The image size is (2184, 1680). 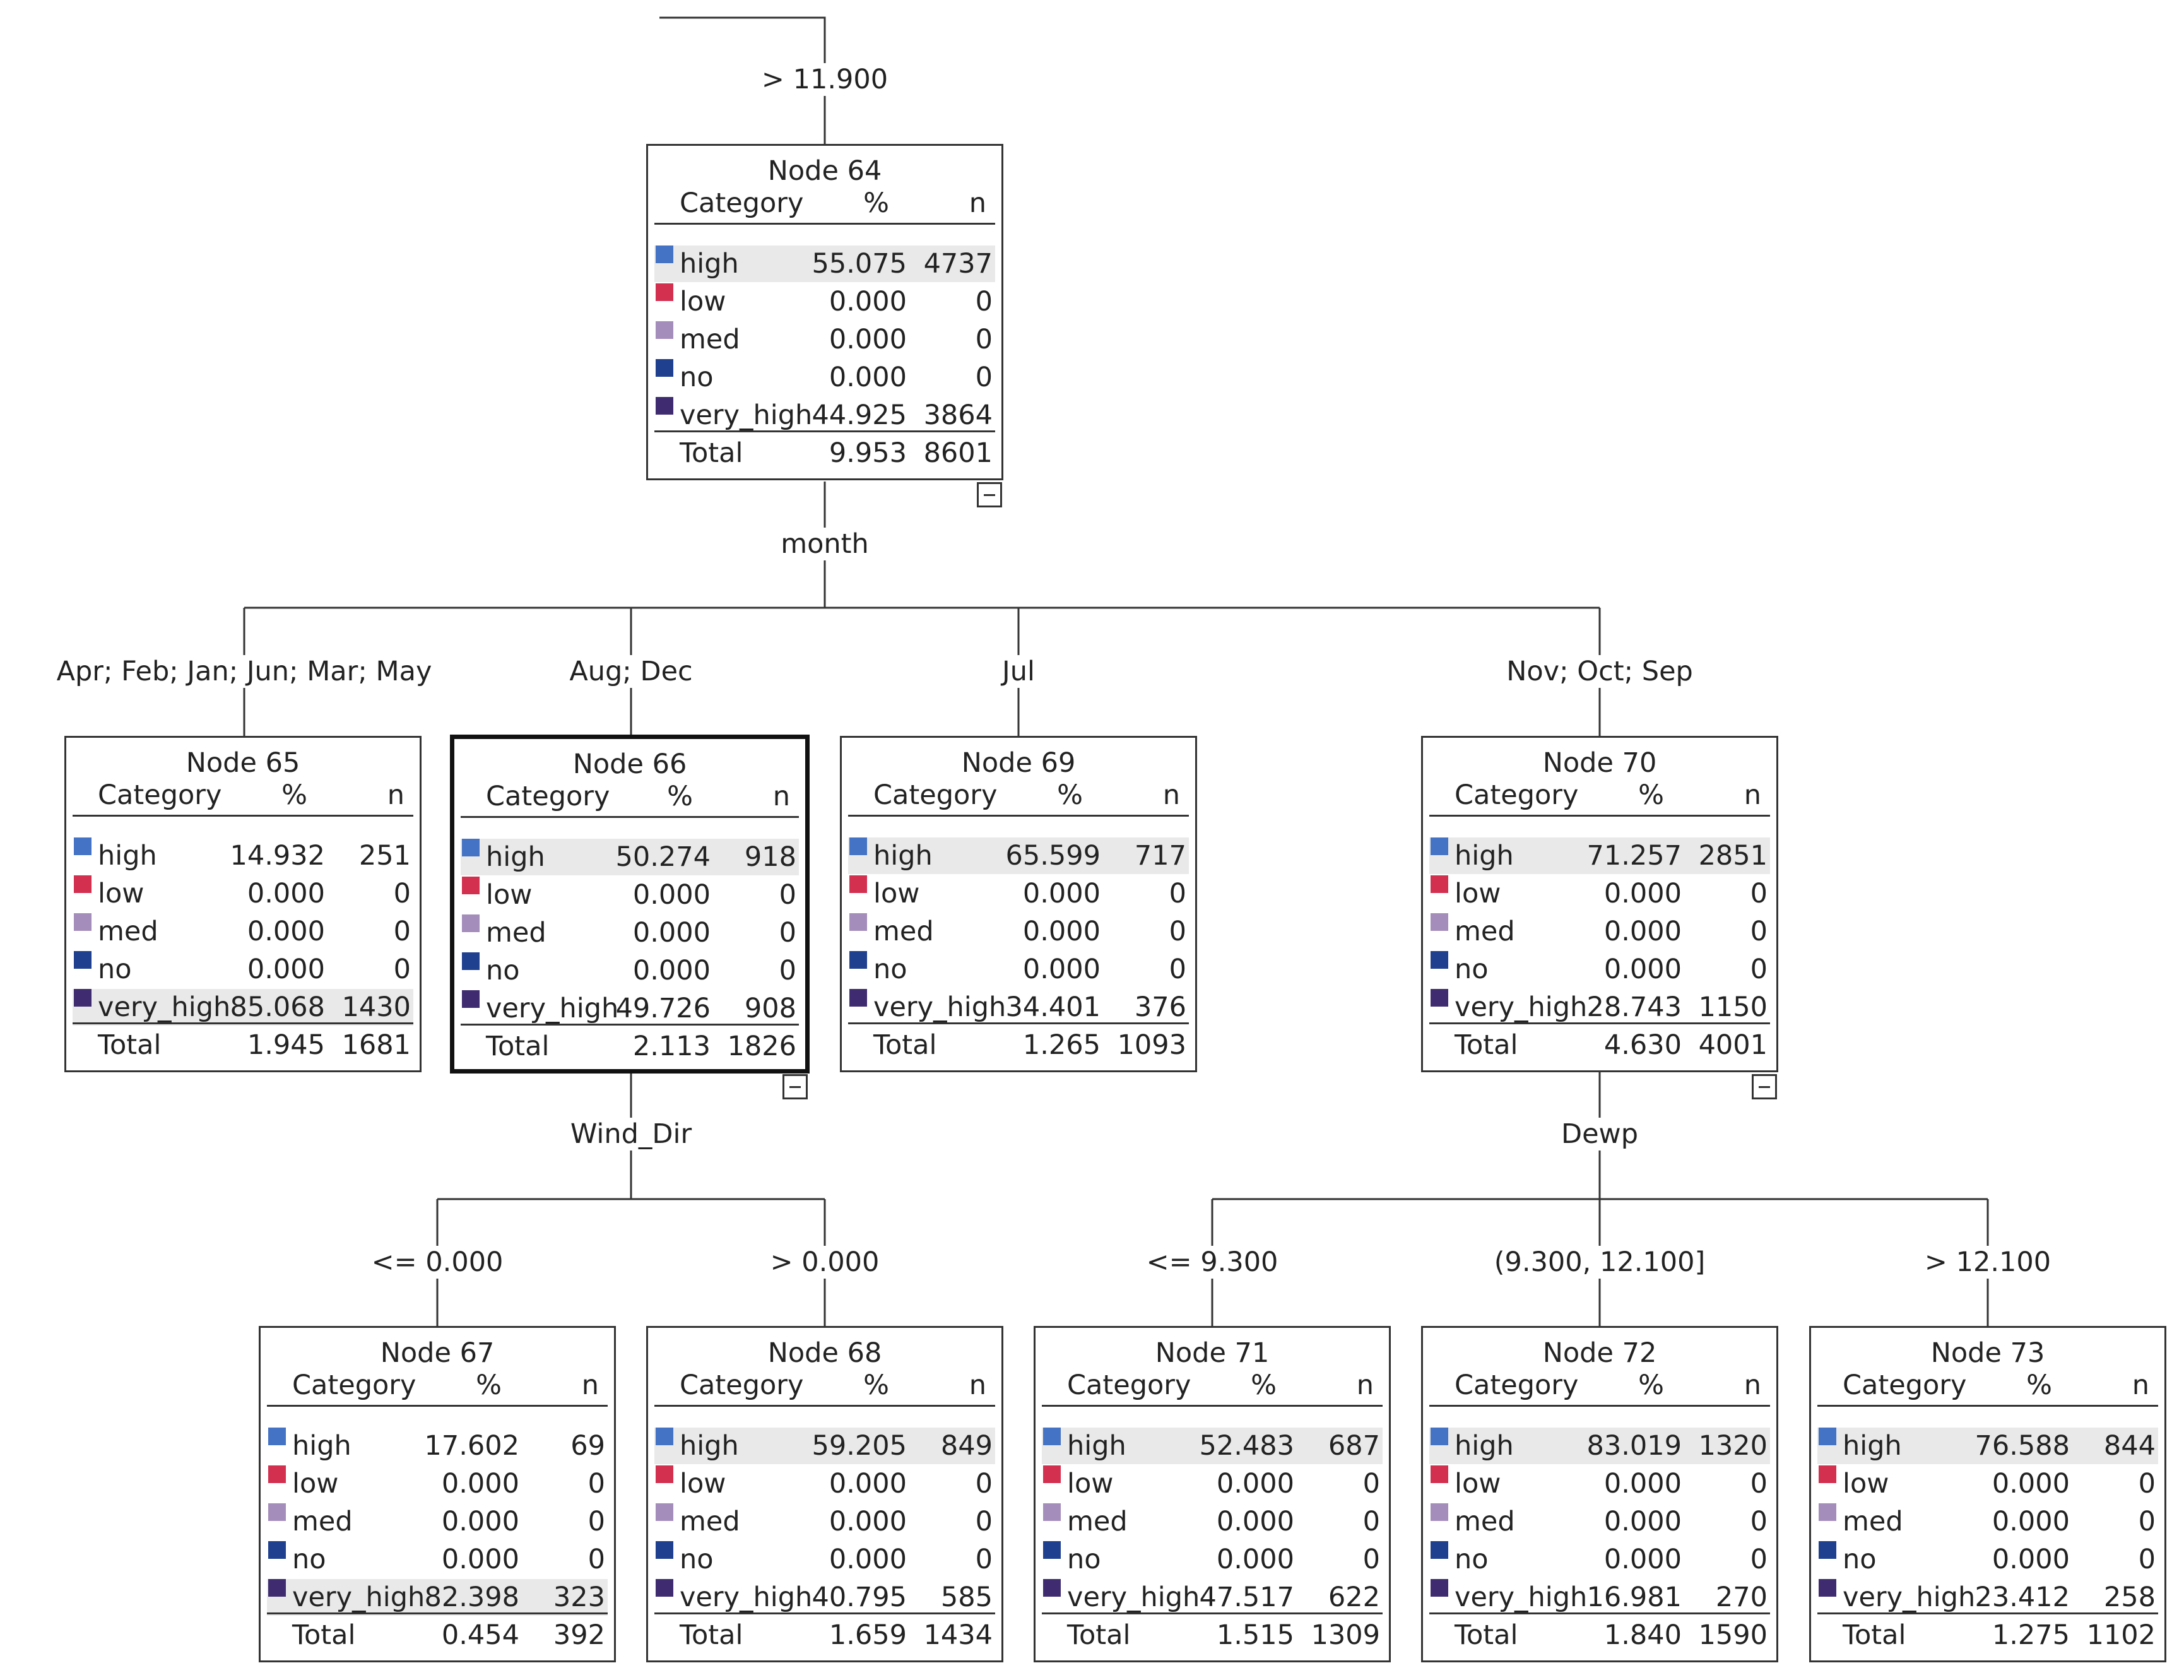 I want to click on category-count: 717, so click(x=1160, y=856).